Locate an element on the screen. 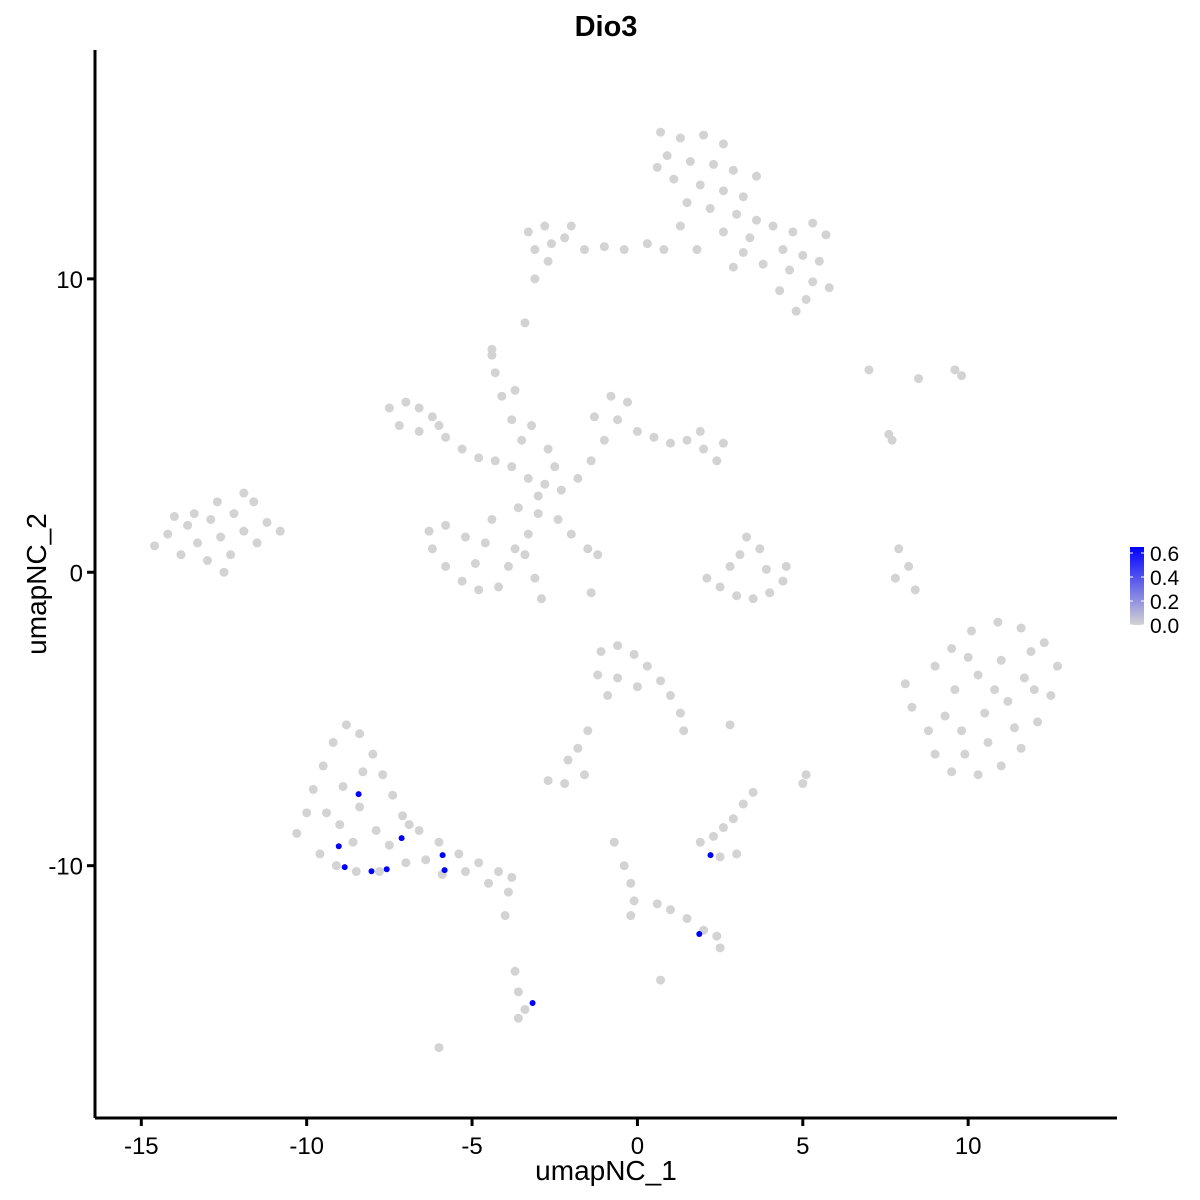 The height and width of the screenshot is (1200, 1200). x-ticks: -15 -10 -5 0 5 10 is located at coordinates (553, 1139).